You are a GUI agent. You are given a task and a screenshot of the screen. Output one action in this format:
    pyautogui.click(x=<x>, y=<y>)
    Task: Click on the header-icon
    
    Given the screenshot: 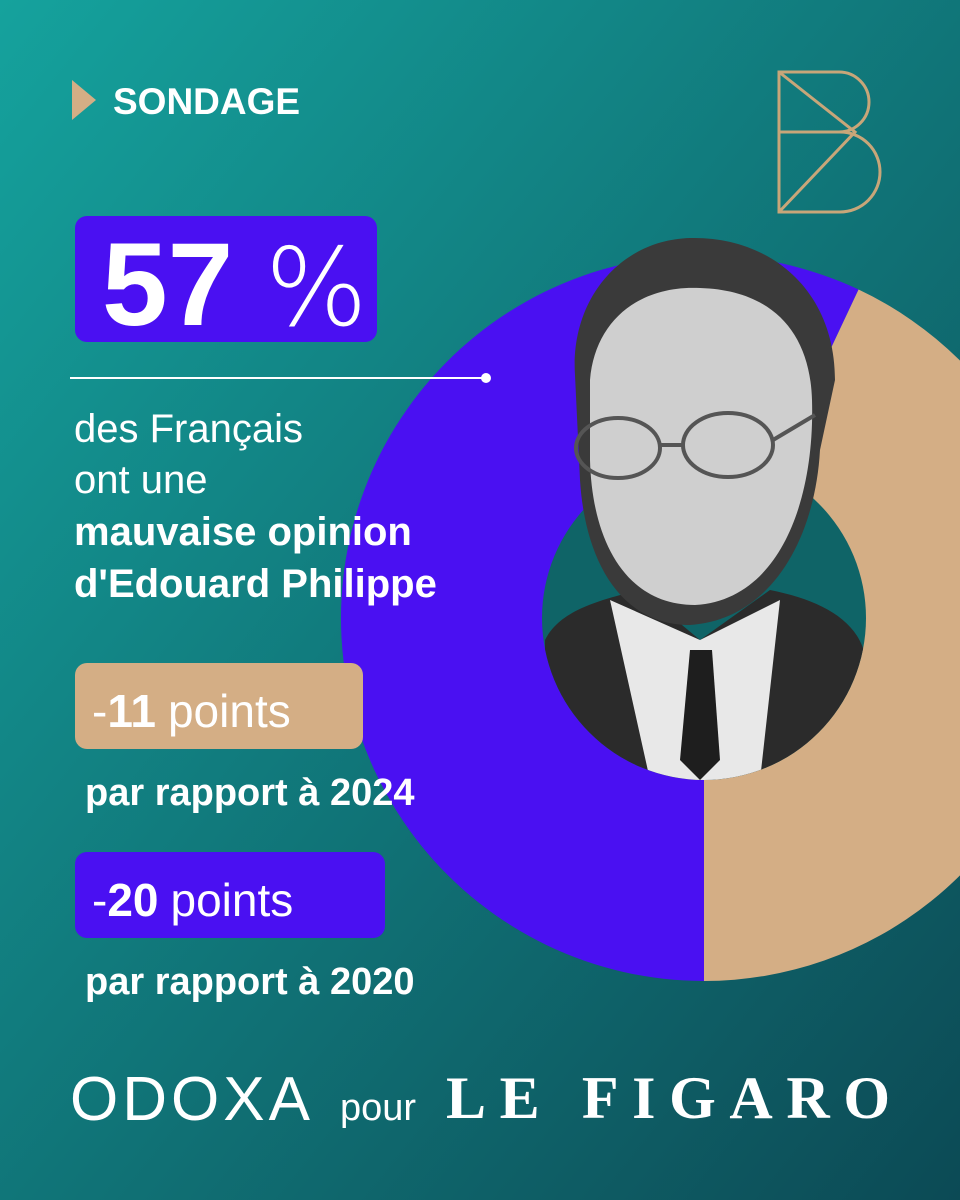 What is the action you would take?
    pyautogui.click(x=84, y=100)
    